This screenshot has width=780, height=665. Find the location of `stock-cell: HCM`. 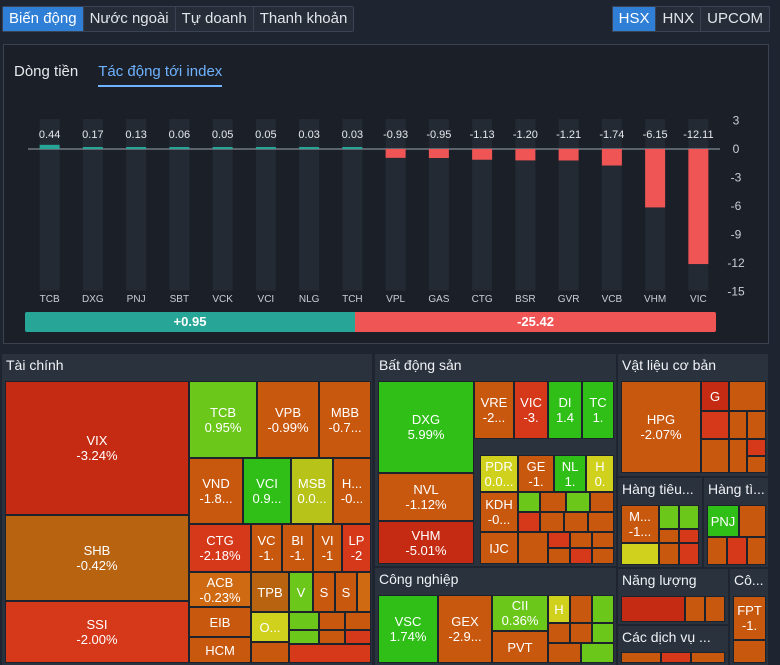

stock-cell: HCM is located at coordinates (220, 650).